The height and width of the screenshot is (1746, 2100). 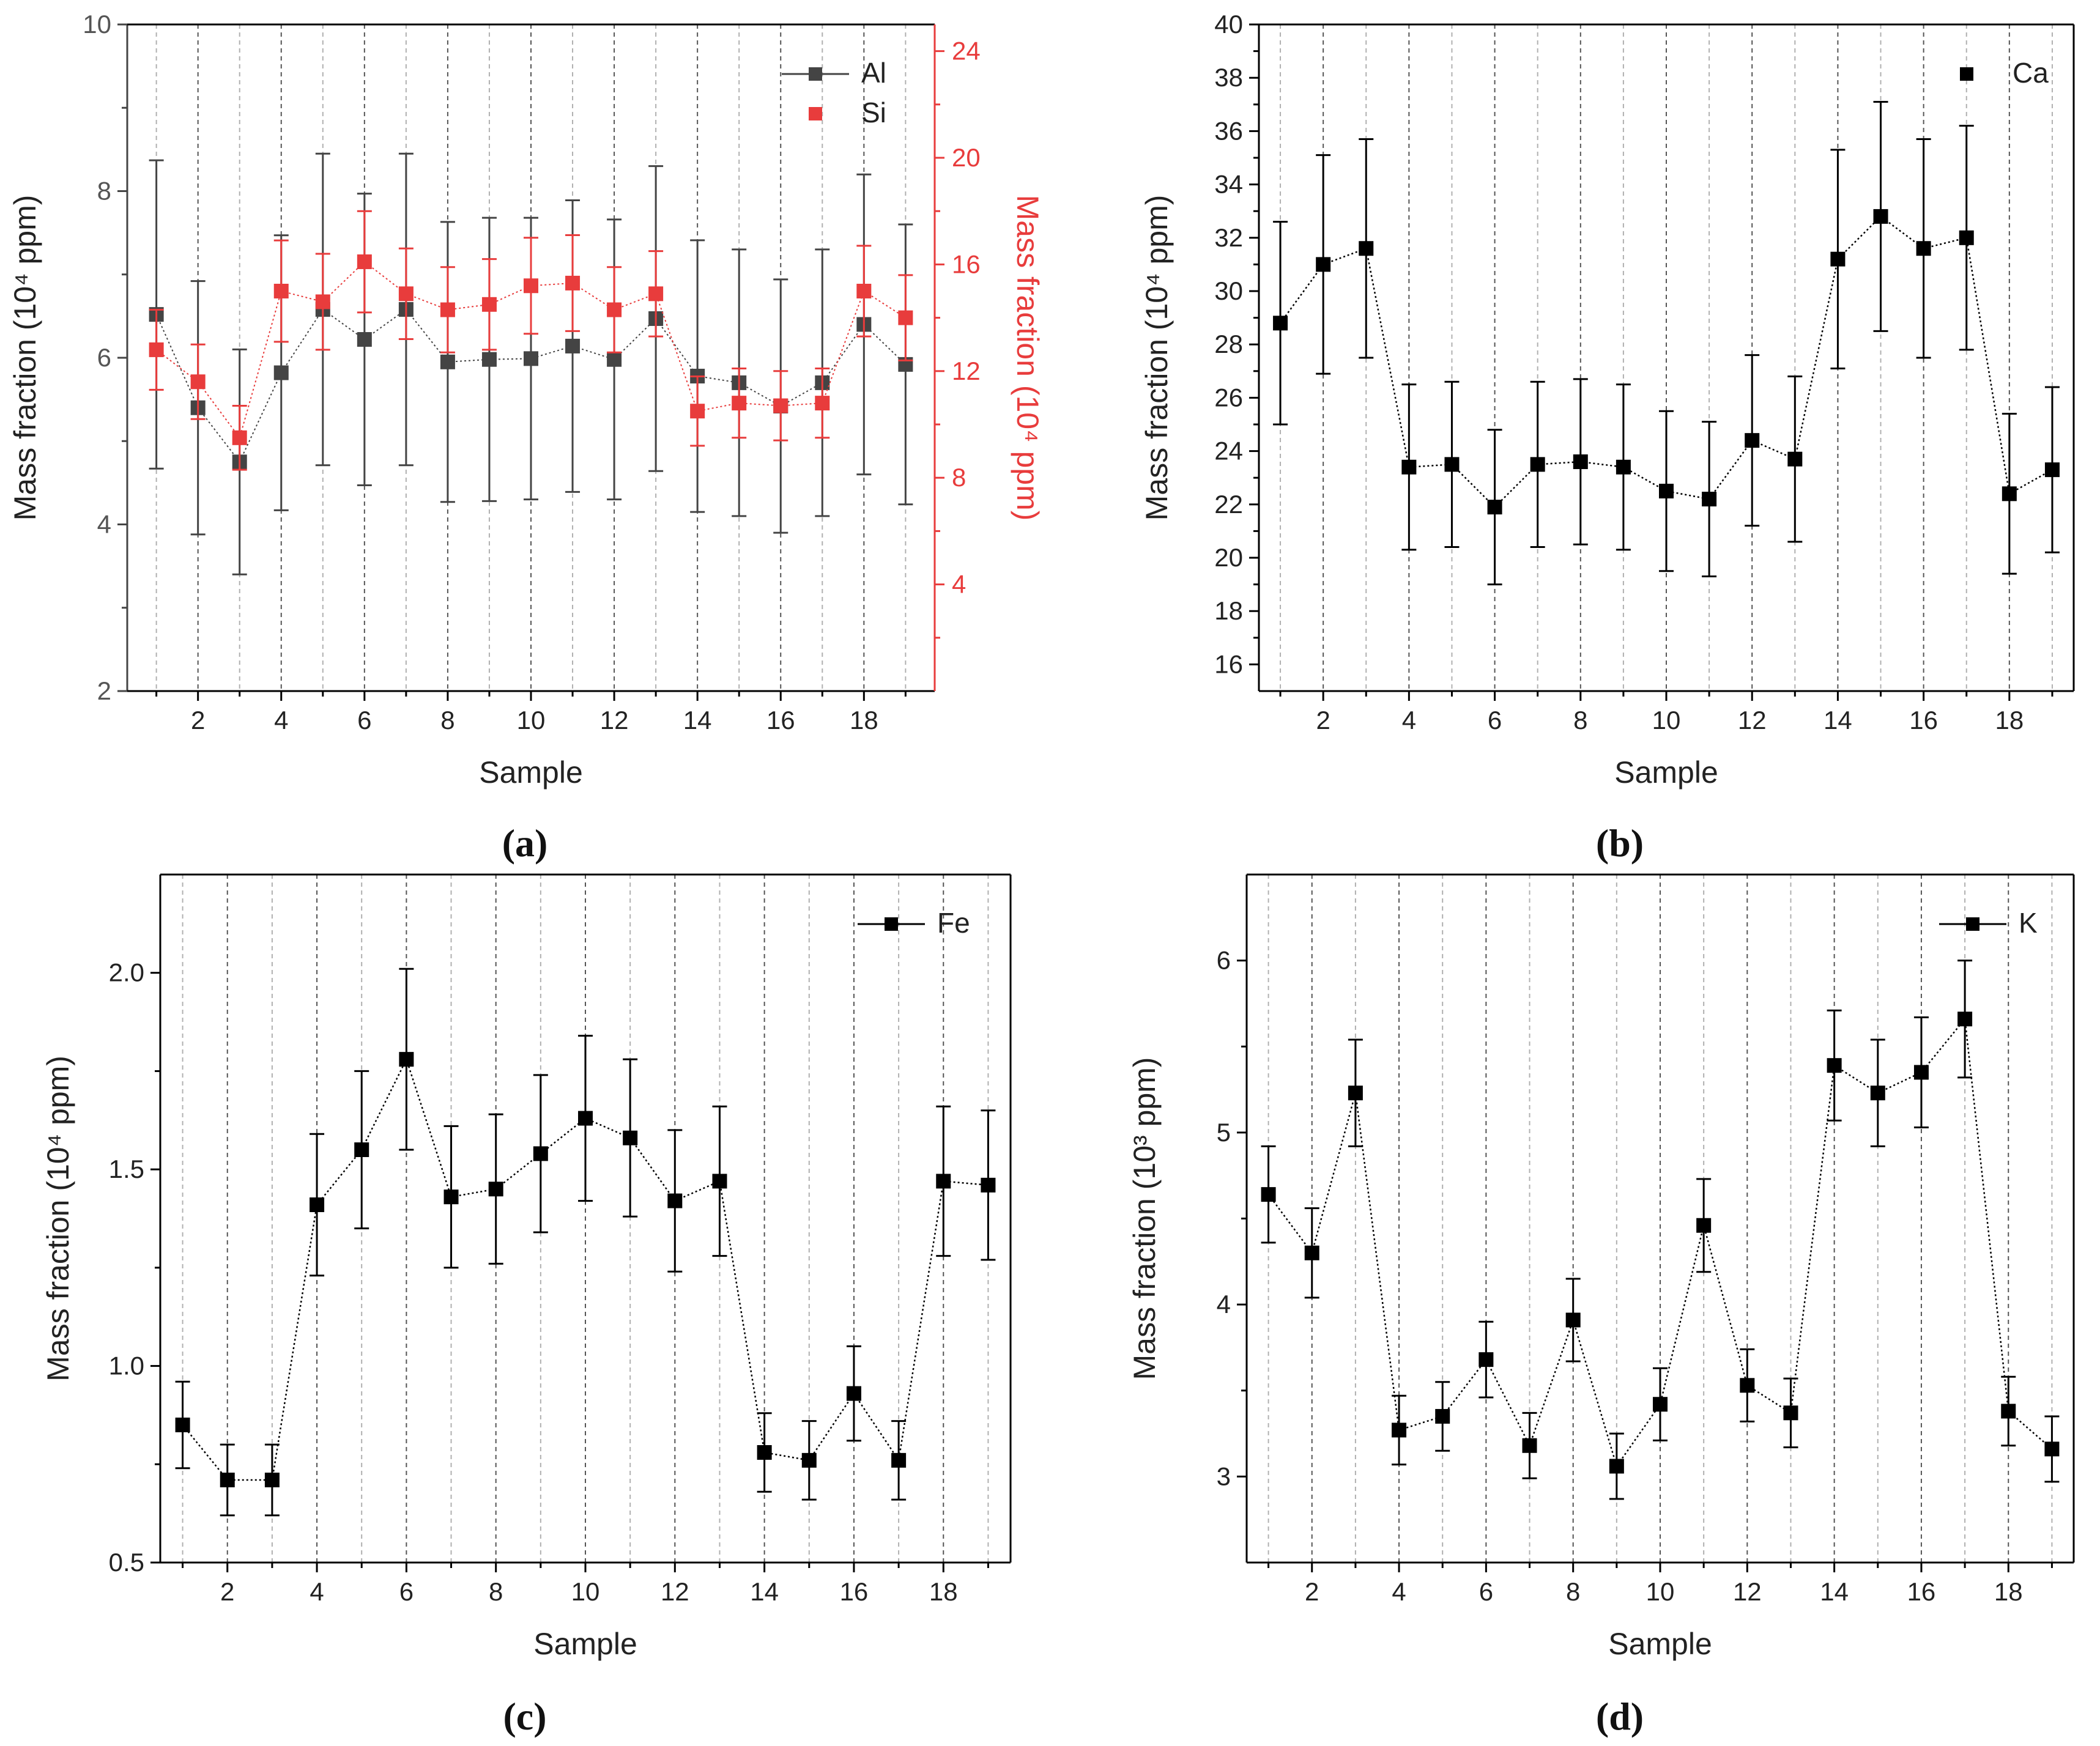 What do you see at coordinates (525, 843) in the screenshot?
I see `panel-label: (a)` at bounding box center [525, 843].